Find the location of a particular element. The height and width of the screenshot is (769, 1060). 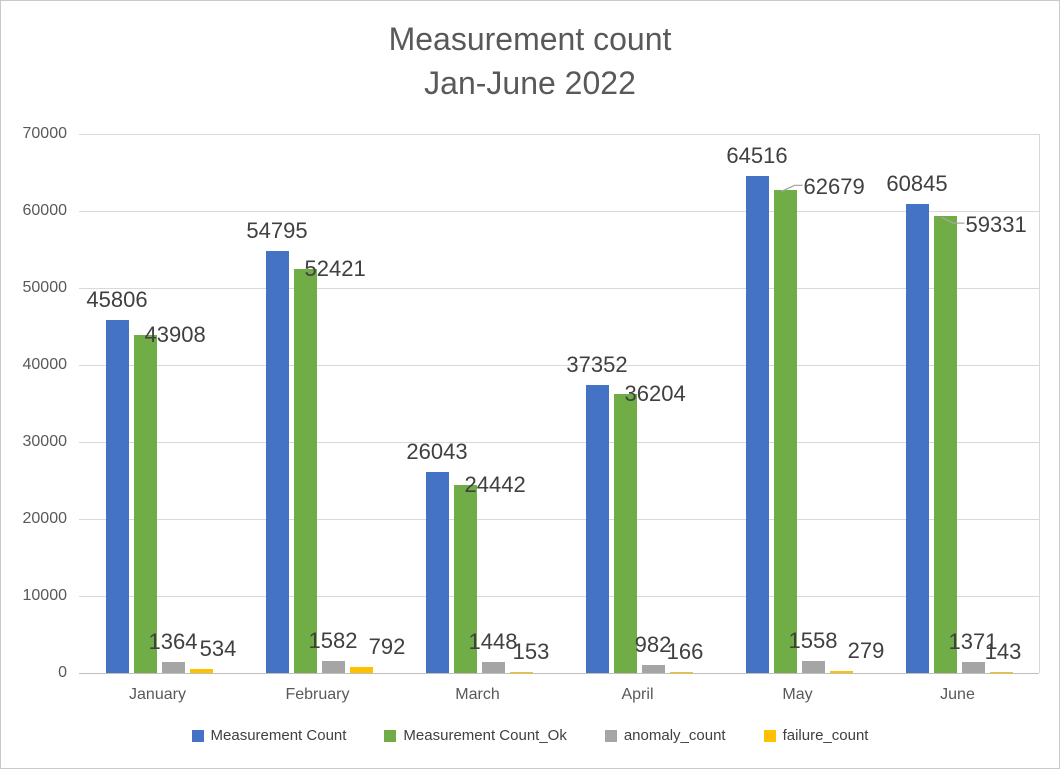

bar-failure-count-february is located at coordinates (361, 669).